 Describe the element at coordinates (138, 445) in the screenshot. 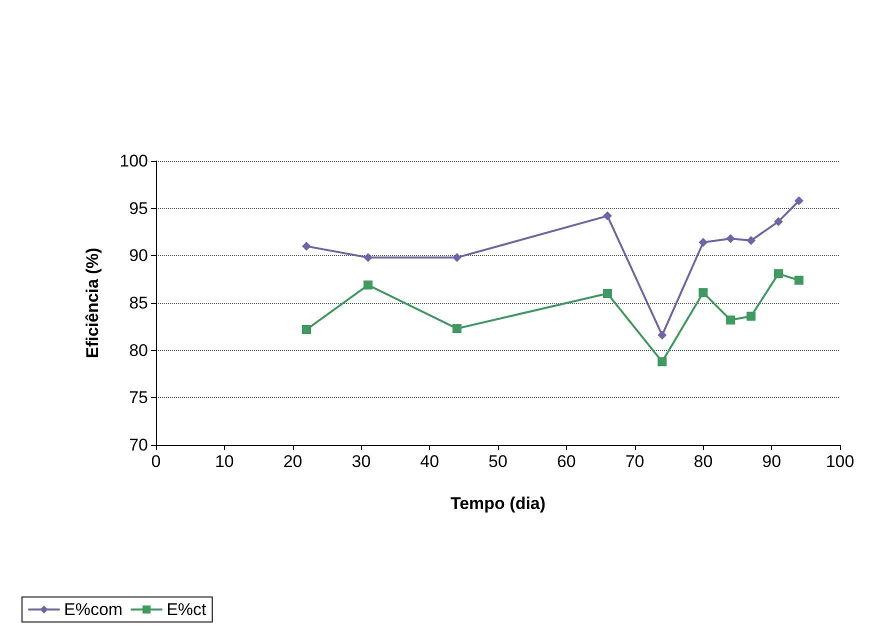

I see `y-tick-label: 70` at that location.